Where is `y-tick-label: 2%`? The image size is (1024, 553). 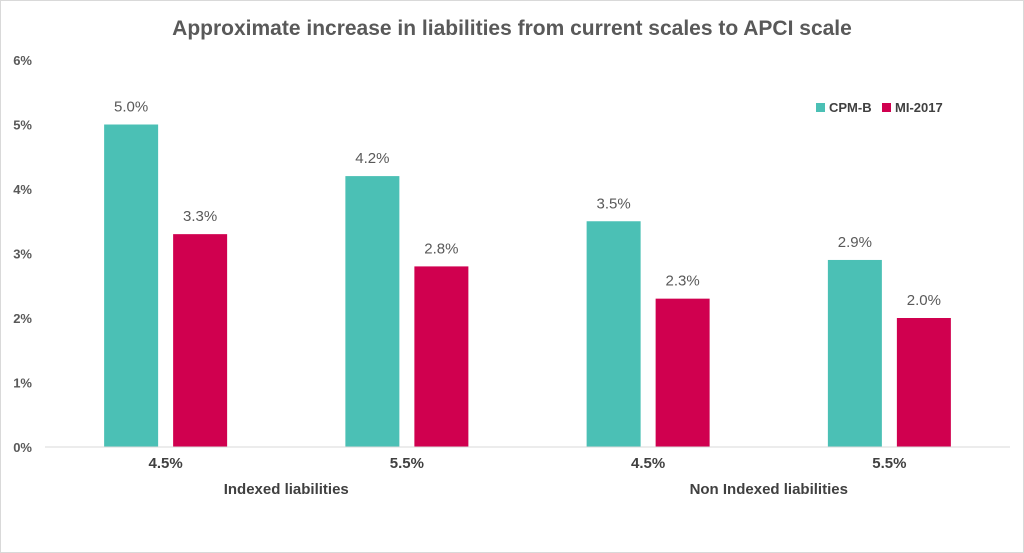 y-tick-label: 2% is located at coordinates (22, 318).